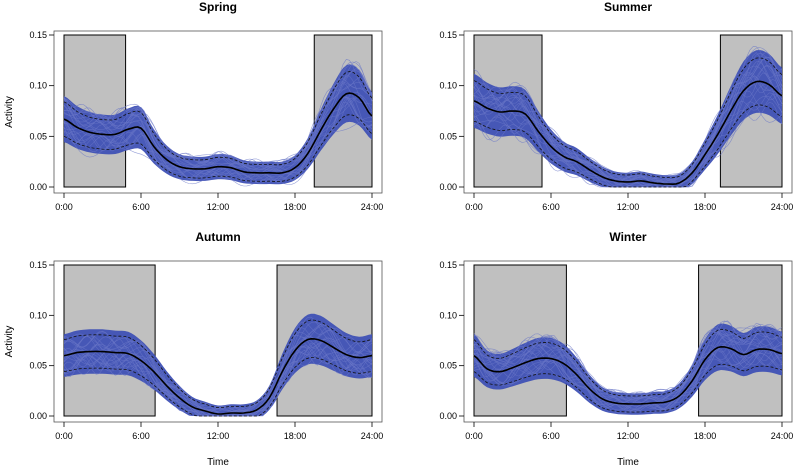  What do you see at coordinates (628, 237) in the screenshot?
I see `panel-title: Winter` at bounding box center [628, 237].